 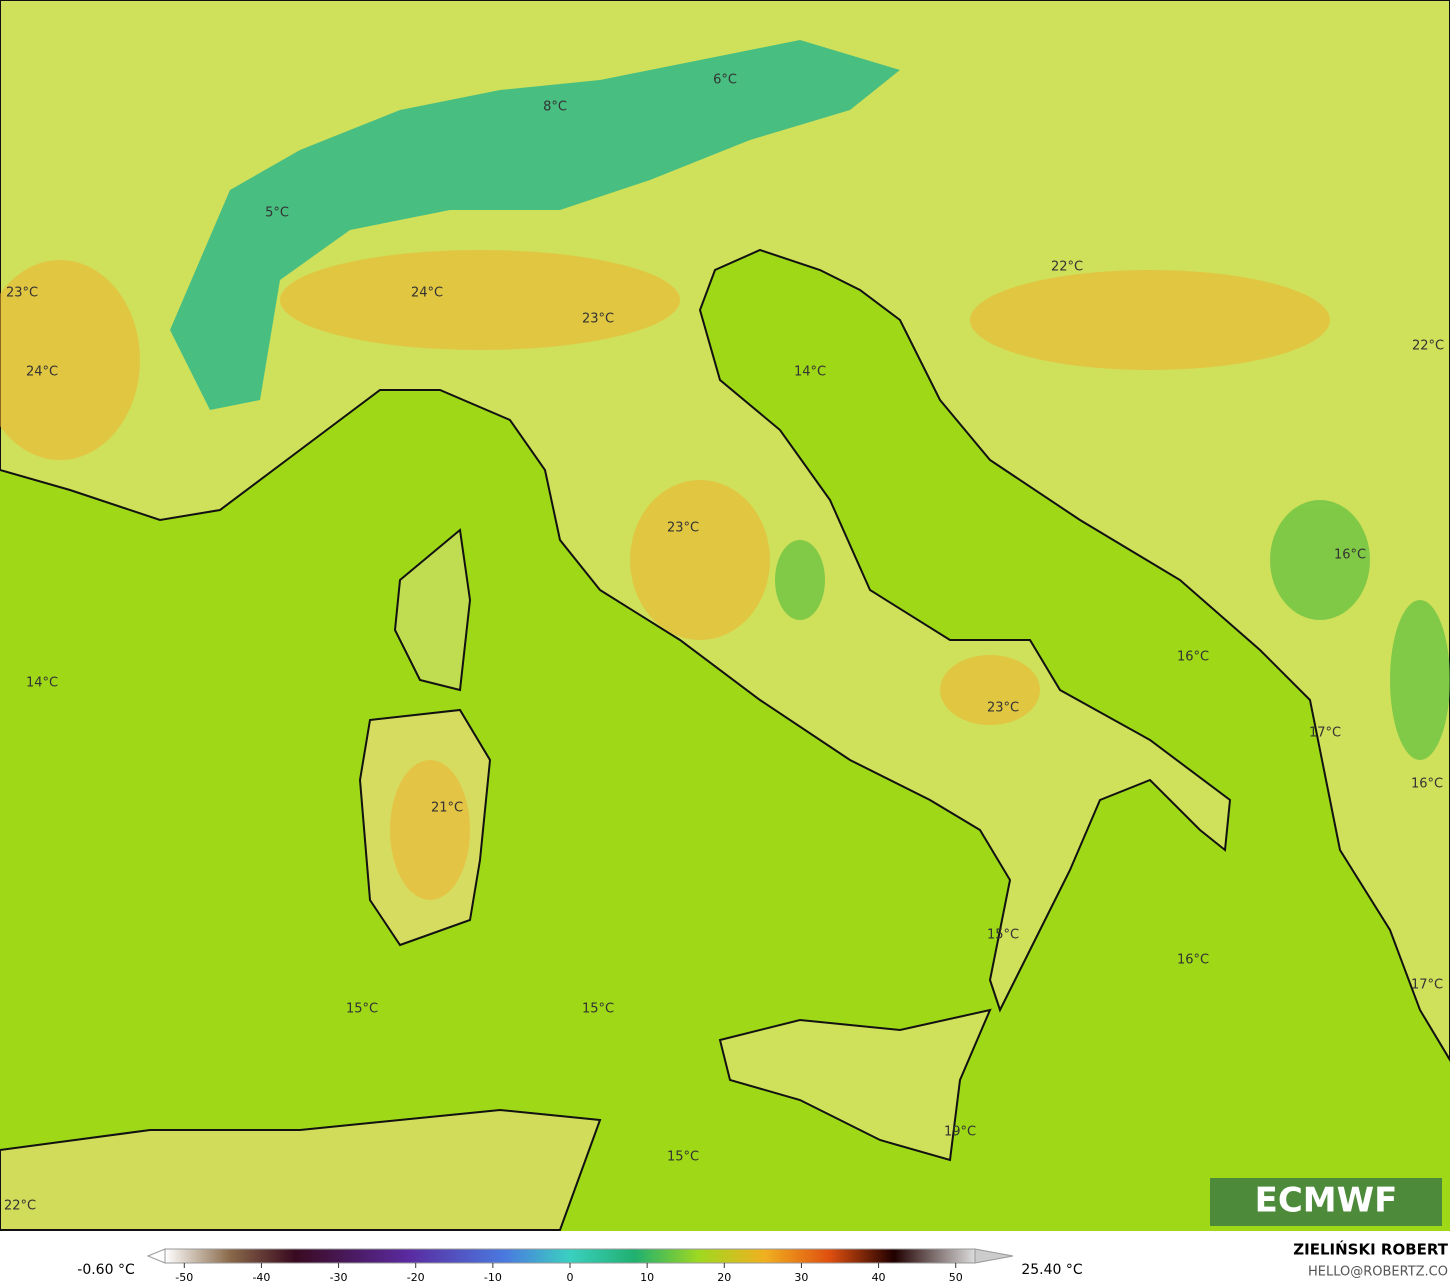 I want to click on sicily, so click(x=855, y=1085).